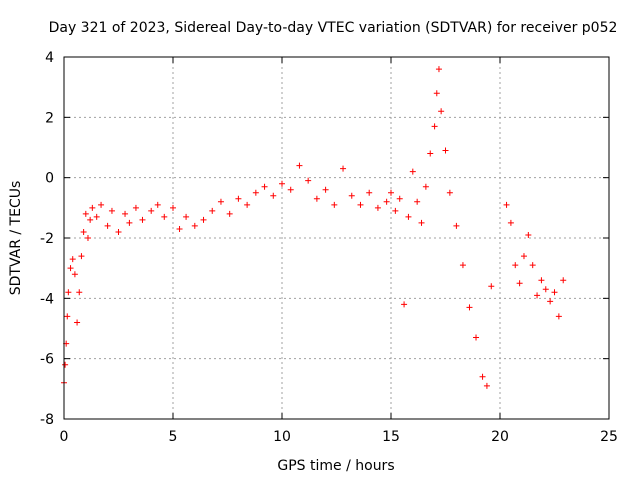  What do you see at coordinates (609, 437) in the screenshot?
I see `x-tick-label: 25` at bounding box center [609, 437].